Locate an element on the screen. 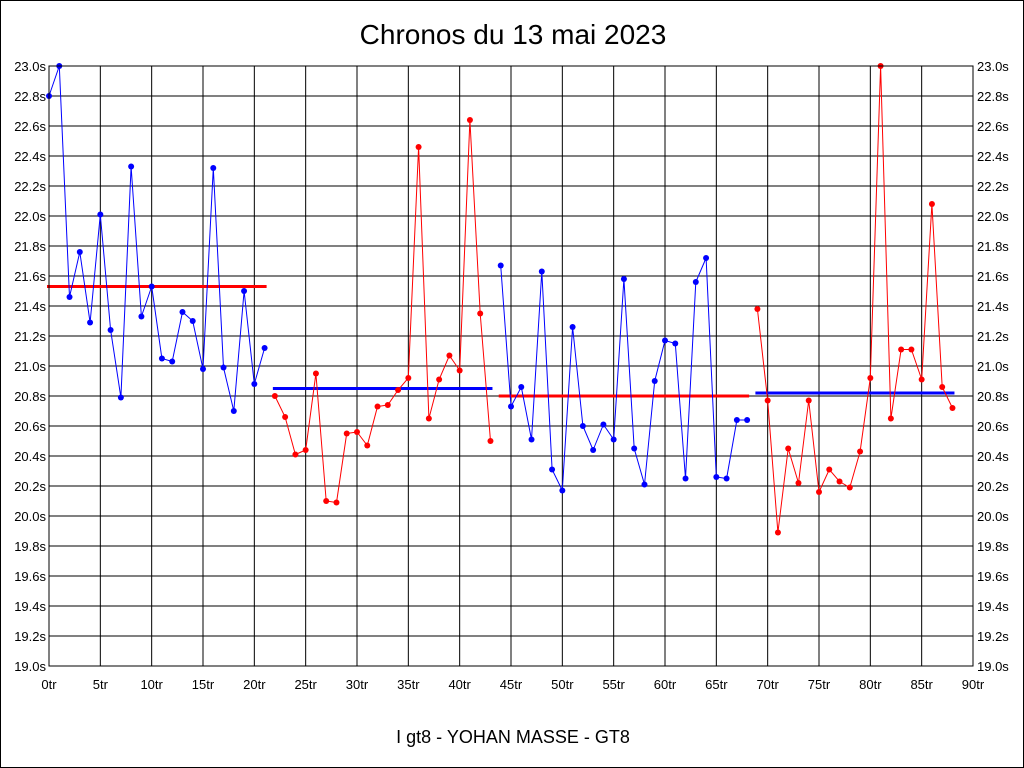 This screenshot has width=1024, height=768. y-tick-label-right: 19.0s is located at coordinates (993, 666).